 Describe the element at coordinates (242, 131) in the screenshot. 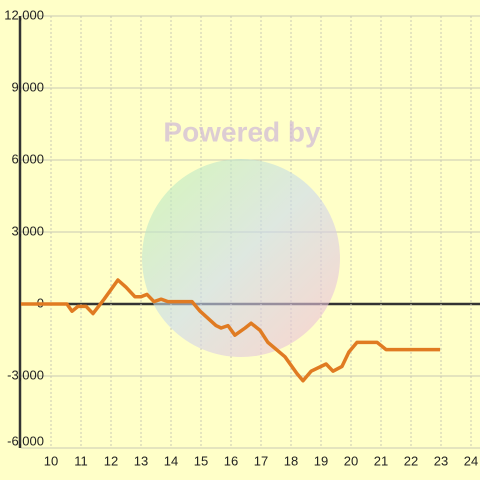

I see `watermark: Powered by` at that location.